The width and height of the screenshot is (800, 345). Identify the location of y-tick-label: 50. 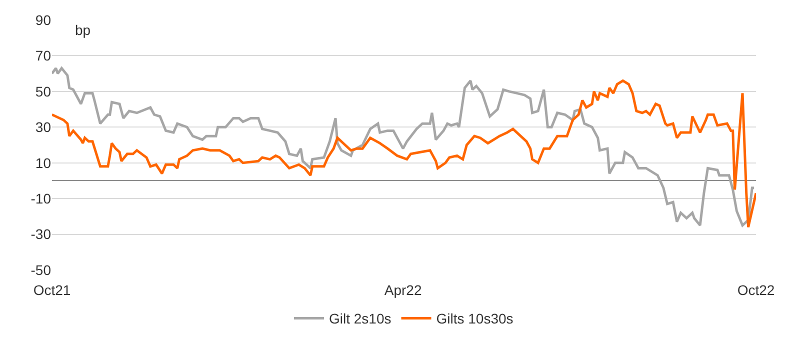
(43, 91).